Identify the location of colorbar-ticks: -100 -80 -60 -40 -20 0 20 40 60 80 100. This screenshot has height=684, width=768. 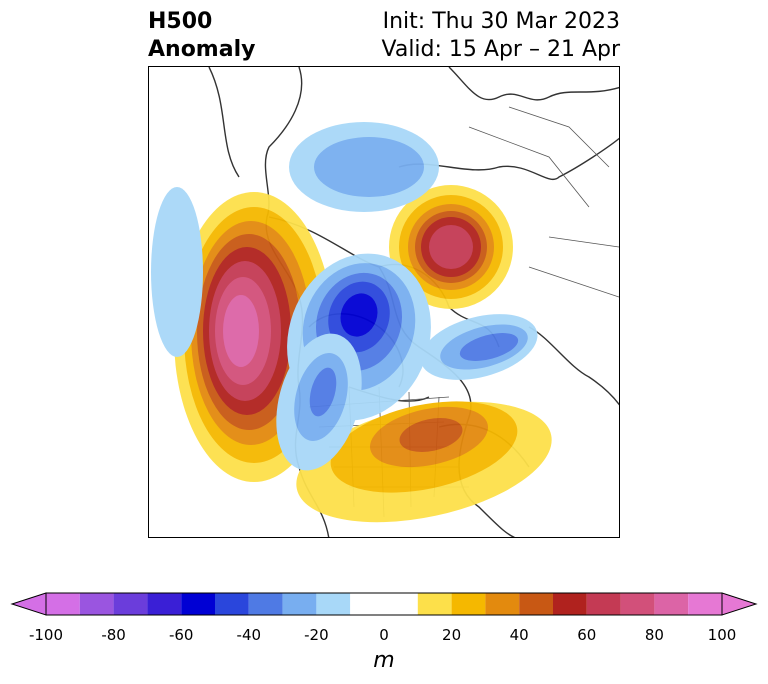
(384, 636).